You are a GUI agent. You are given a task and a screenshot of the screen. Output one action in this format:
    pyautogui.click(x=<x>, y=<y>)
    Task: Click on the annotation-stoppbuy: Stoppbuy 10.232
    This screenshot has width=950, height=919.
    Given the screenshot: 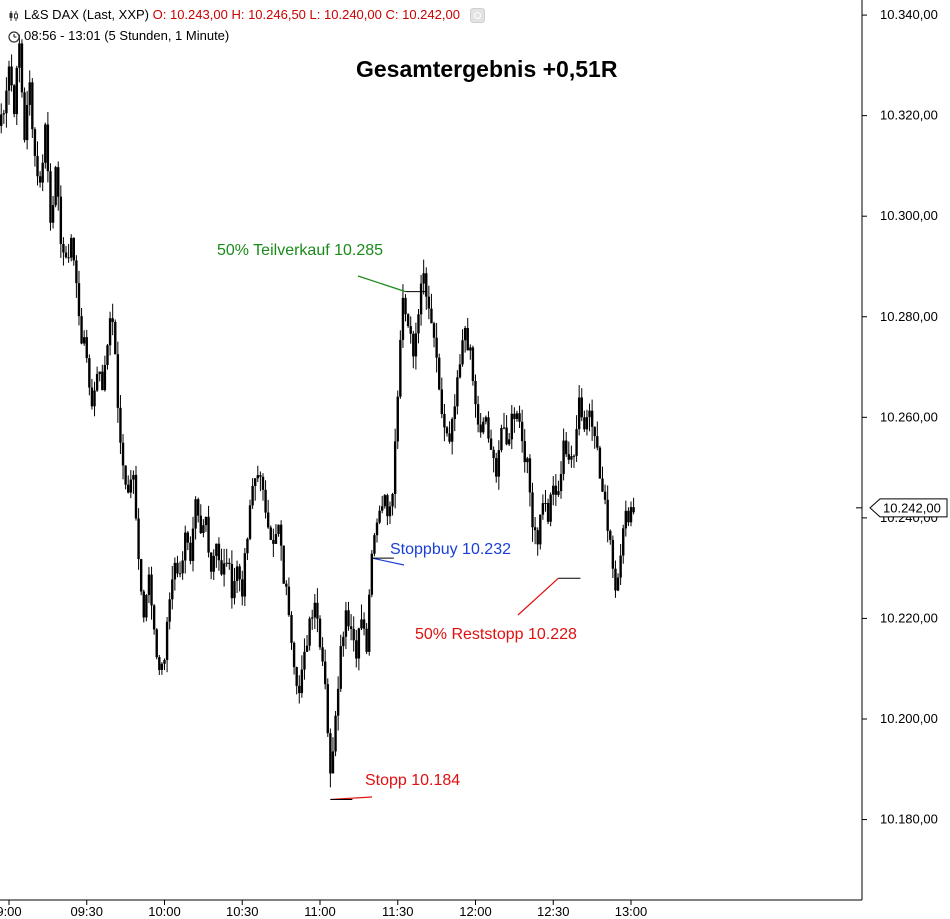 What is the action you would take?
    pyautogui.click(x=450, y=549)
    